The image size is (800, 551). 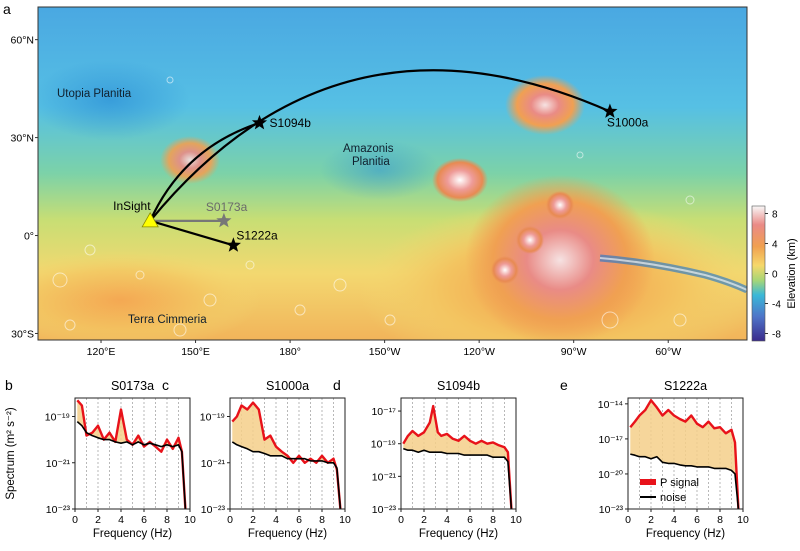 What do you see at coordinates (22, 334) in the screenshot?
I see `lat-tick-label: 30°S` at bounding box center [22, 334].